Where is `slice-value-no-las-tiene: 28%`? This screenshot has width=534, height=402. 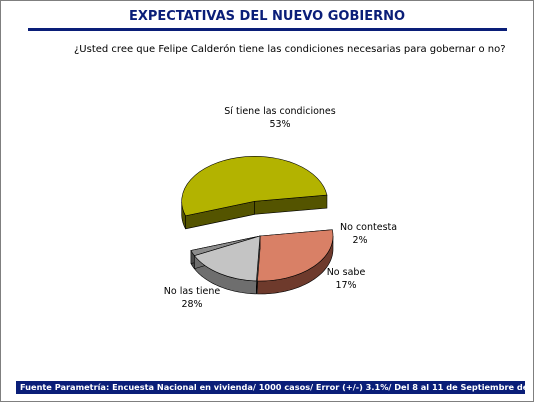 slice-value-no-las-tiene: 28% is located at coordinates (191, 304).